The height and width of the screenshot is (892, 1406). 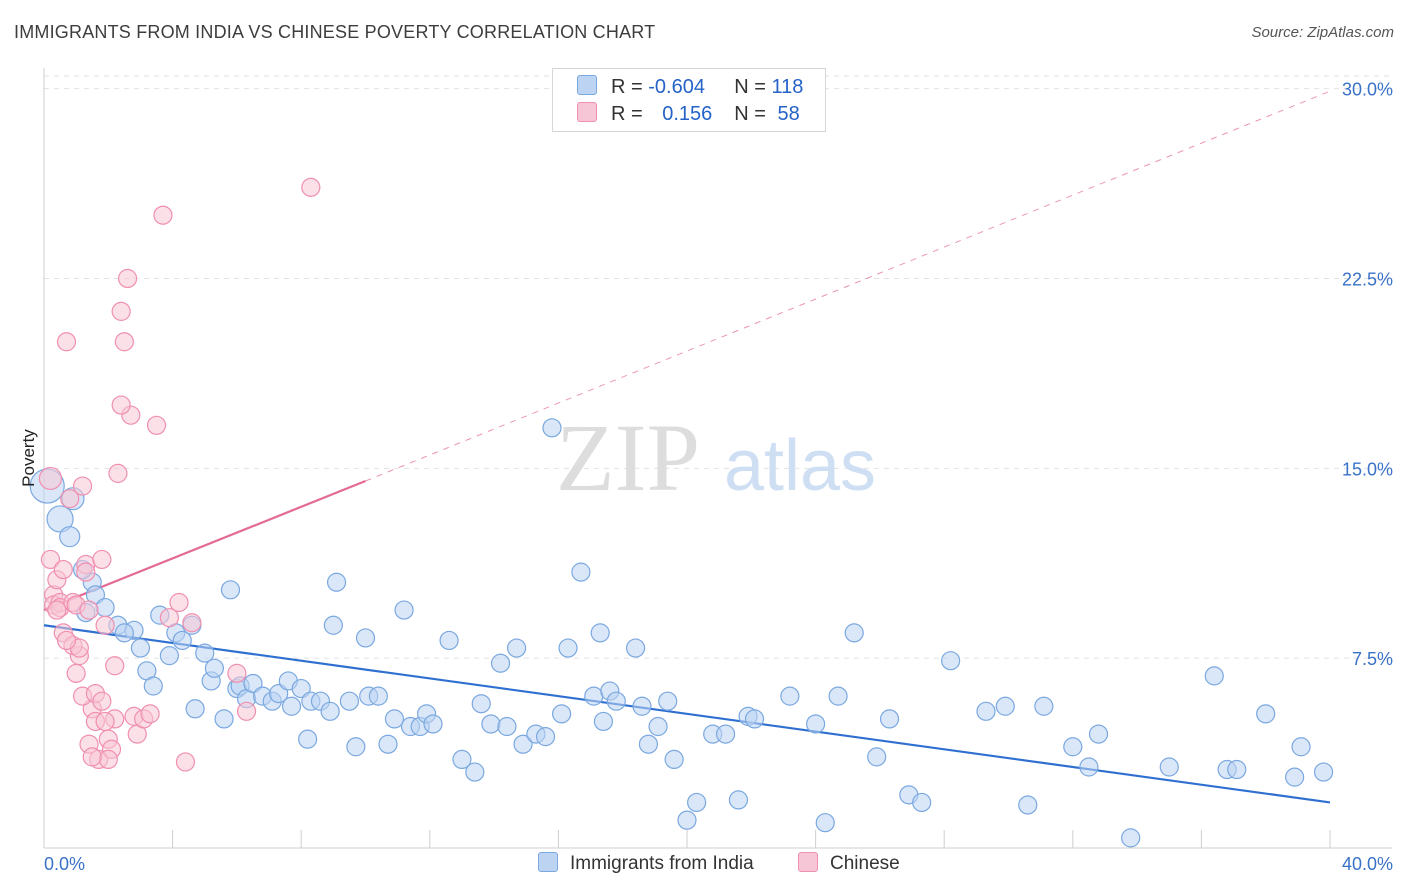 I want to click on series-legend-india: Immigrants from India, so click(x=646, y=863).